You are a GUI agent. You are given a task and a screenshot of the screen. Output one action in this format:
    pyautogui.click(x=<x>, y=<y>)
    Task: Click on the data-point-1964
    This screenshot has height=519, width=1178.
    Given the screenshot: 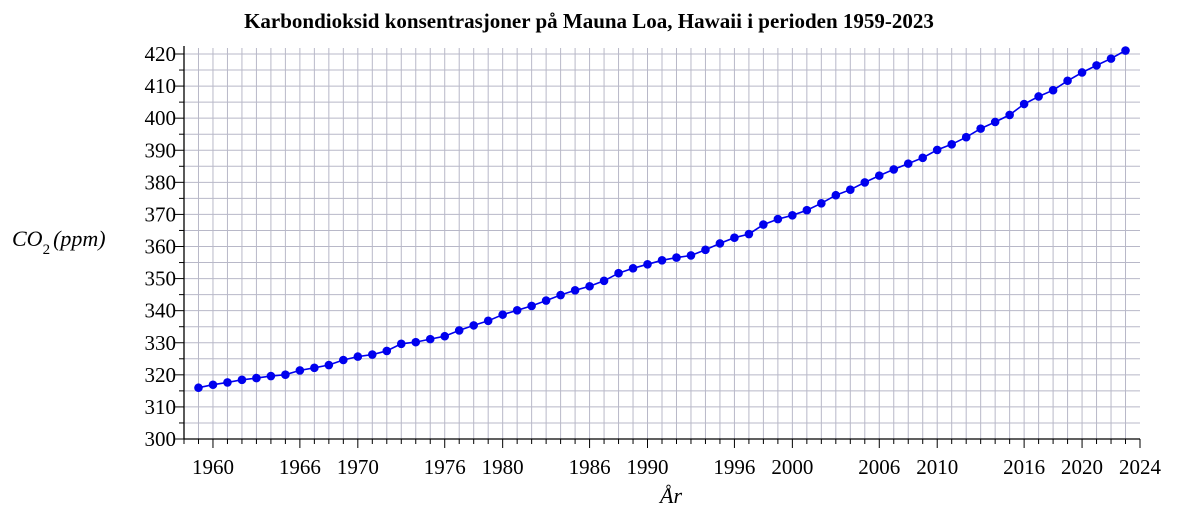 What is the action you would take?
    pyautogui.click(x=271, y=376)
    